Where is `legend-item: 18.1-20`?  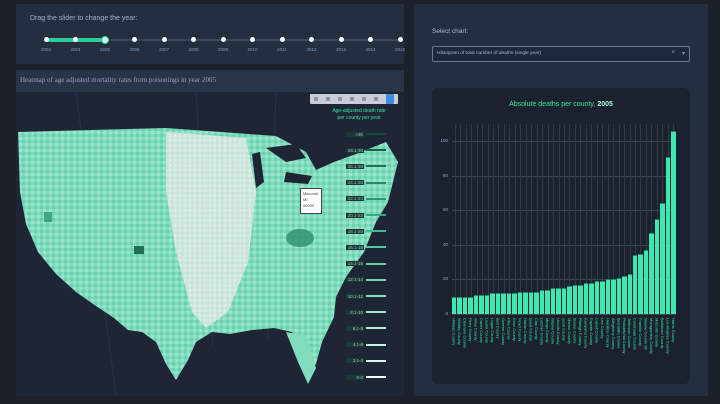 legend-item: 18.1-20 is located at coordinates (366, 231).